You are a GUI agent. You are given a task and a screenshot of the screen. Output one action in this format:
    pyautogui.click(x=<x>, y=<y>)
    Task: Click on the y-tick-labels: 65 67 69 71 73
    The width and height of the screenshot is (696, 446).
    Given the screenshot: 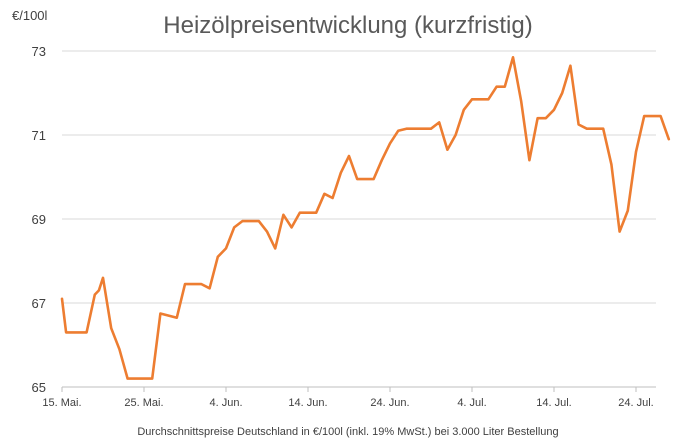 What is the action you would take?
    pyautogui.click(x=39, y=219)
    